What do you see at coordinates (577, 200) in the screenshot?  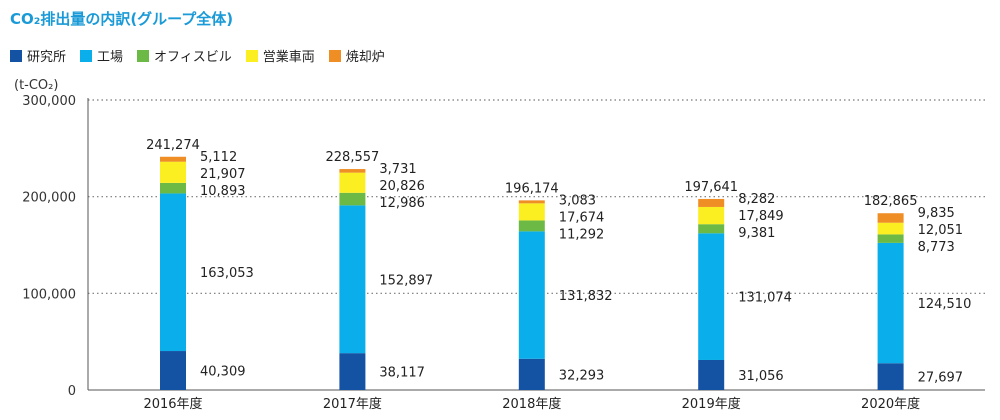 I see `data-label: 3,083` at bounding box center [577, 200].